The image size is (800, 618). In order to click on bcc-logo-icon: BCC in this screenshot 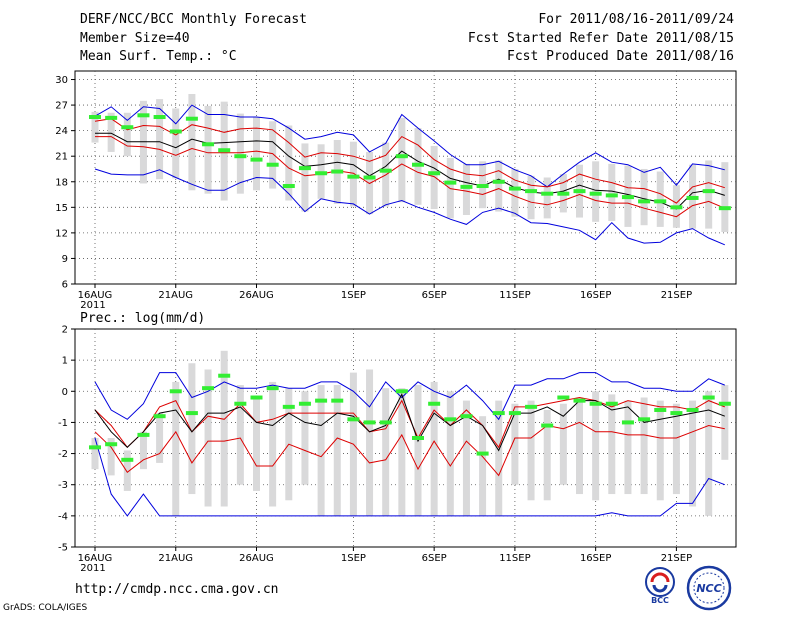, I will do `click(660, 586)`.